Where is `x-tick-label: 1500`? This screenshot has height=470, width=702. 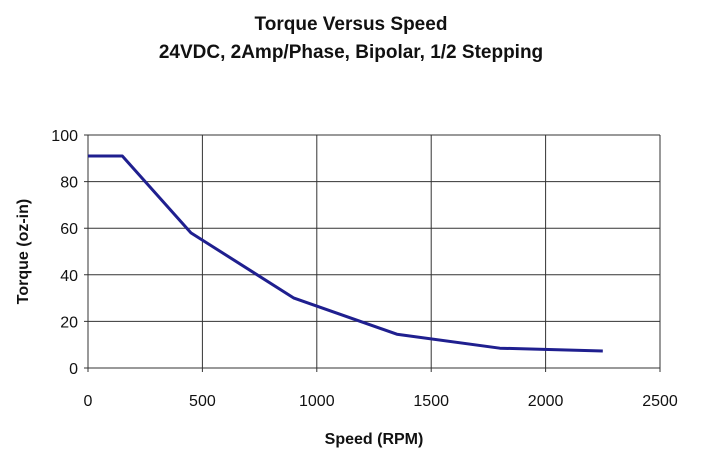 x-tick-label: 1500 is located at coordinates (431, 401).